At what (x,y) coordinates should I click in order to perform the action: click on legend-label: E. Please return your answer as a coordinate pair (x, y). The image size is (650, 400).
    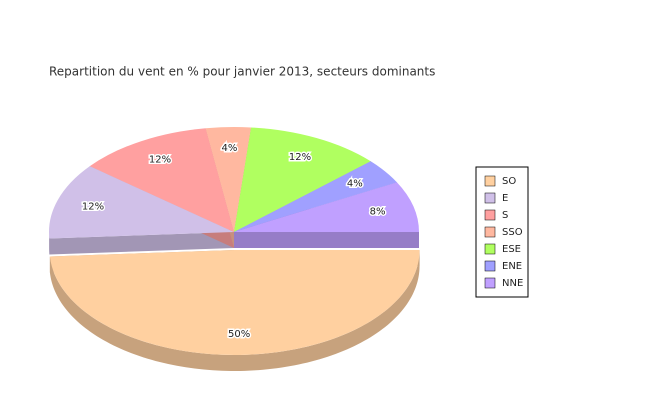
    Looking at the image, I should click on (505, 198).